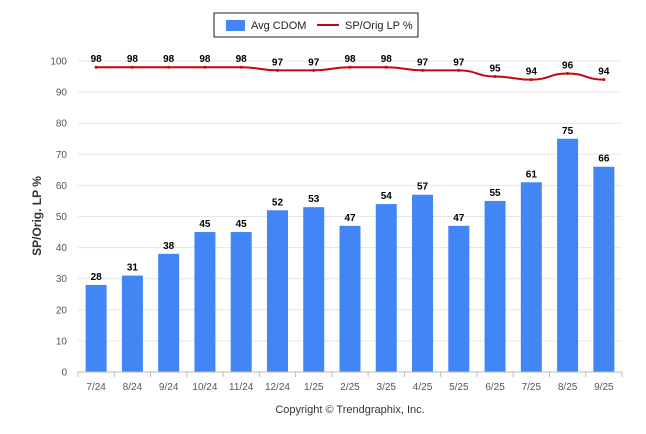 The height and width of the screenshot is (434, 646). What do you see at coordinates (97, 277) in the screenshot?
I see `bar-value-label: 28` at bounding box center [97, 277].